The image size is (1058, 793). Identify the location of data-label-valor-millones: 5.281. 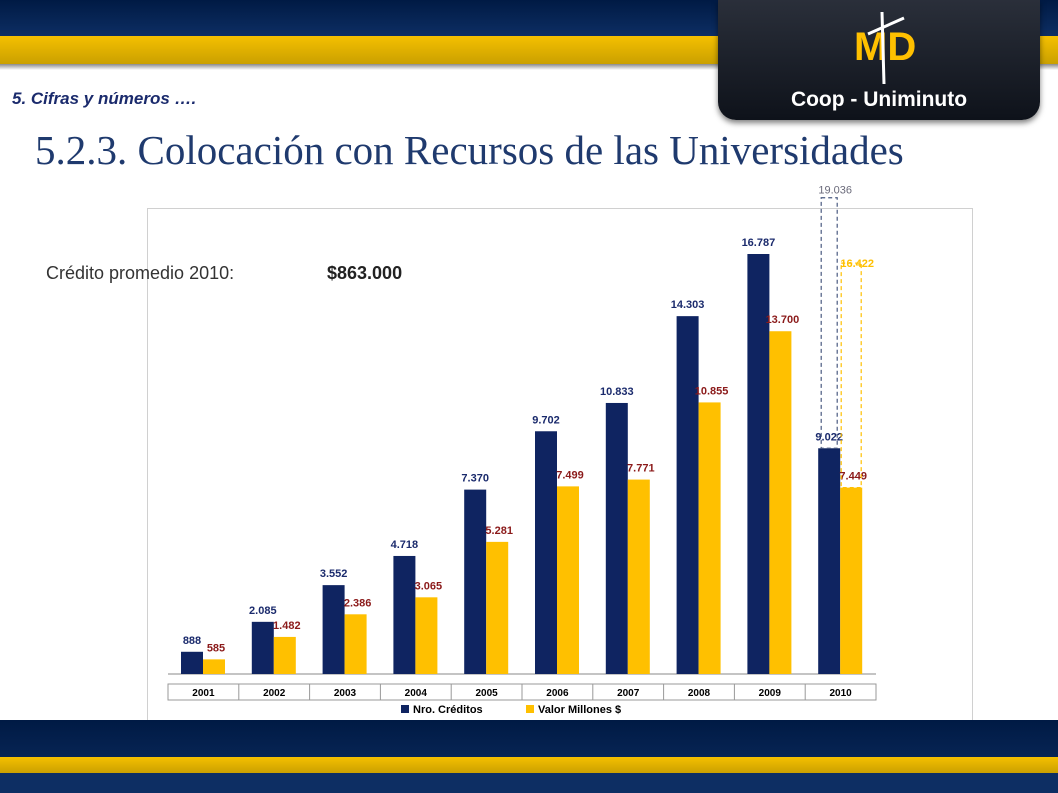
(499, 531).